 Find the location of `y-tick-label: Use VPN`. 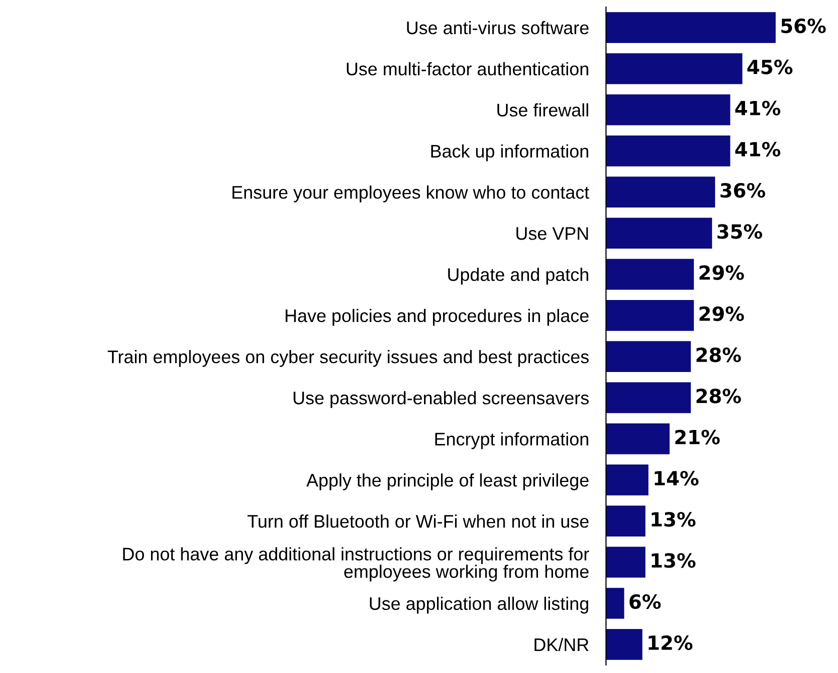

y-tick-label: Use VPN is located at coordinates (552, 233).